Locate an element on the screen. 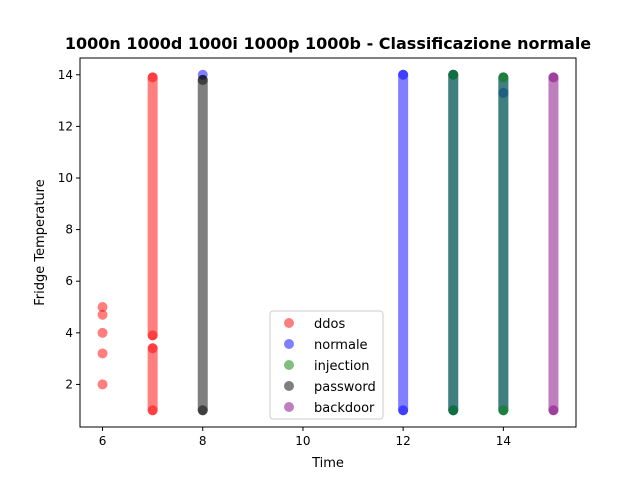 This screenshot has width=640, height=480. y-tick-label: 8 is located at coordinates (69, 230).